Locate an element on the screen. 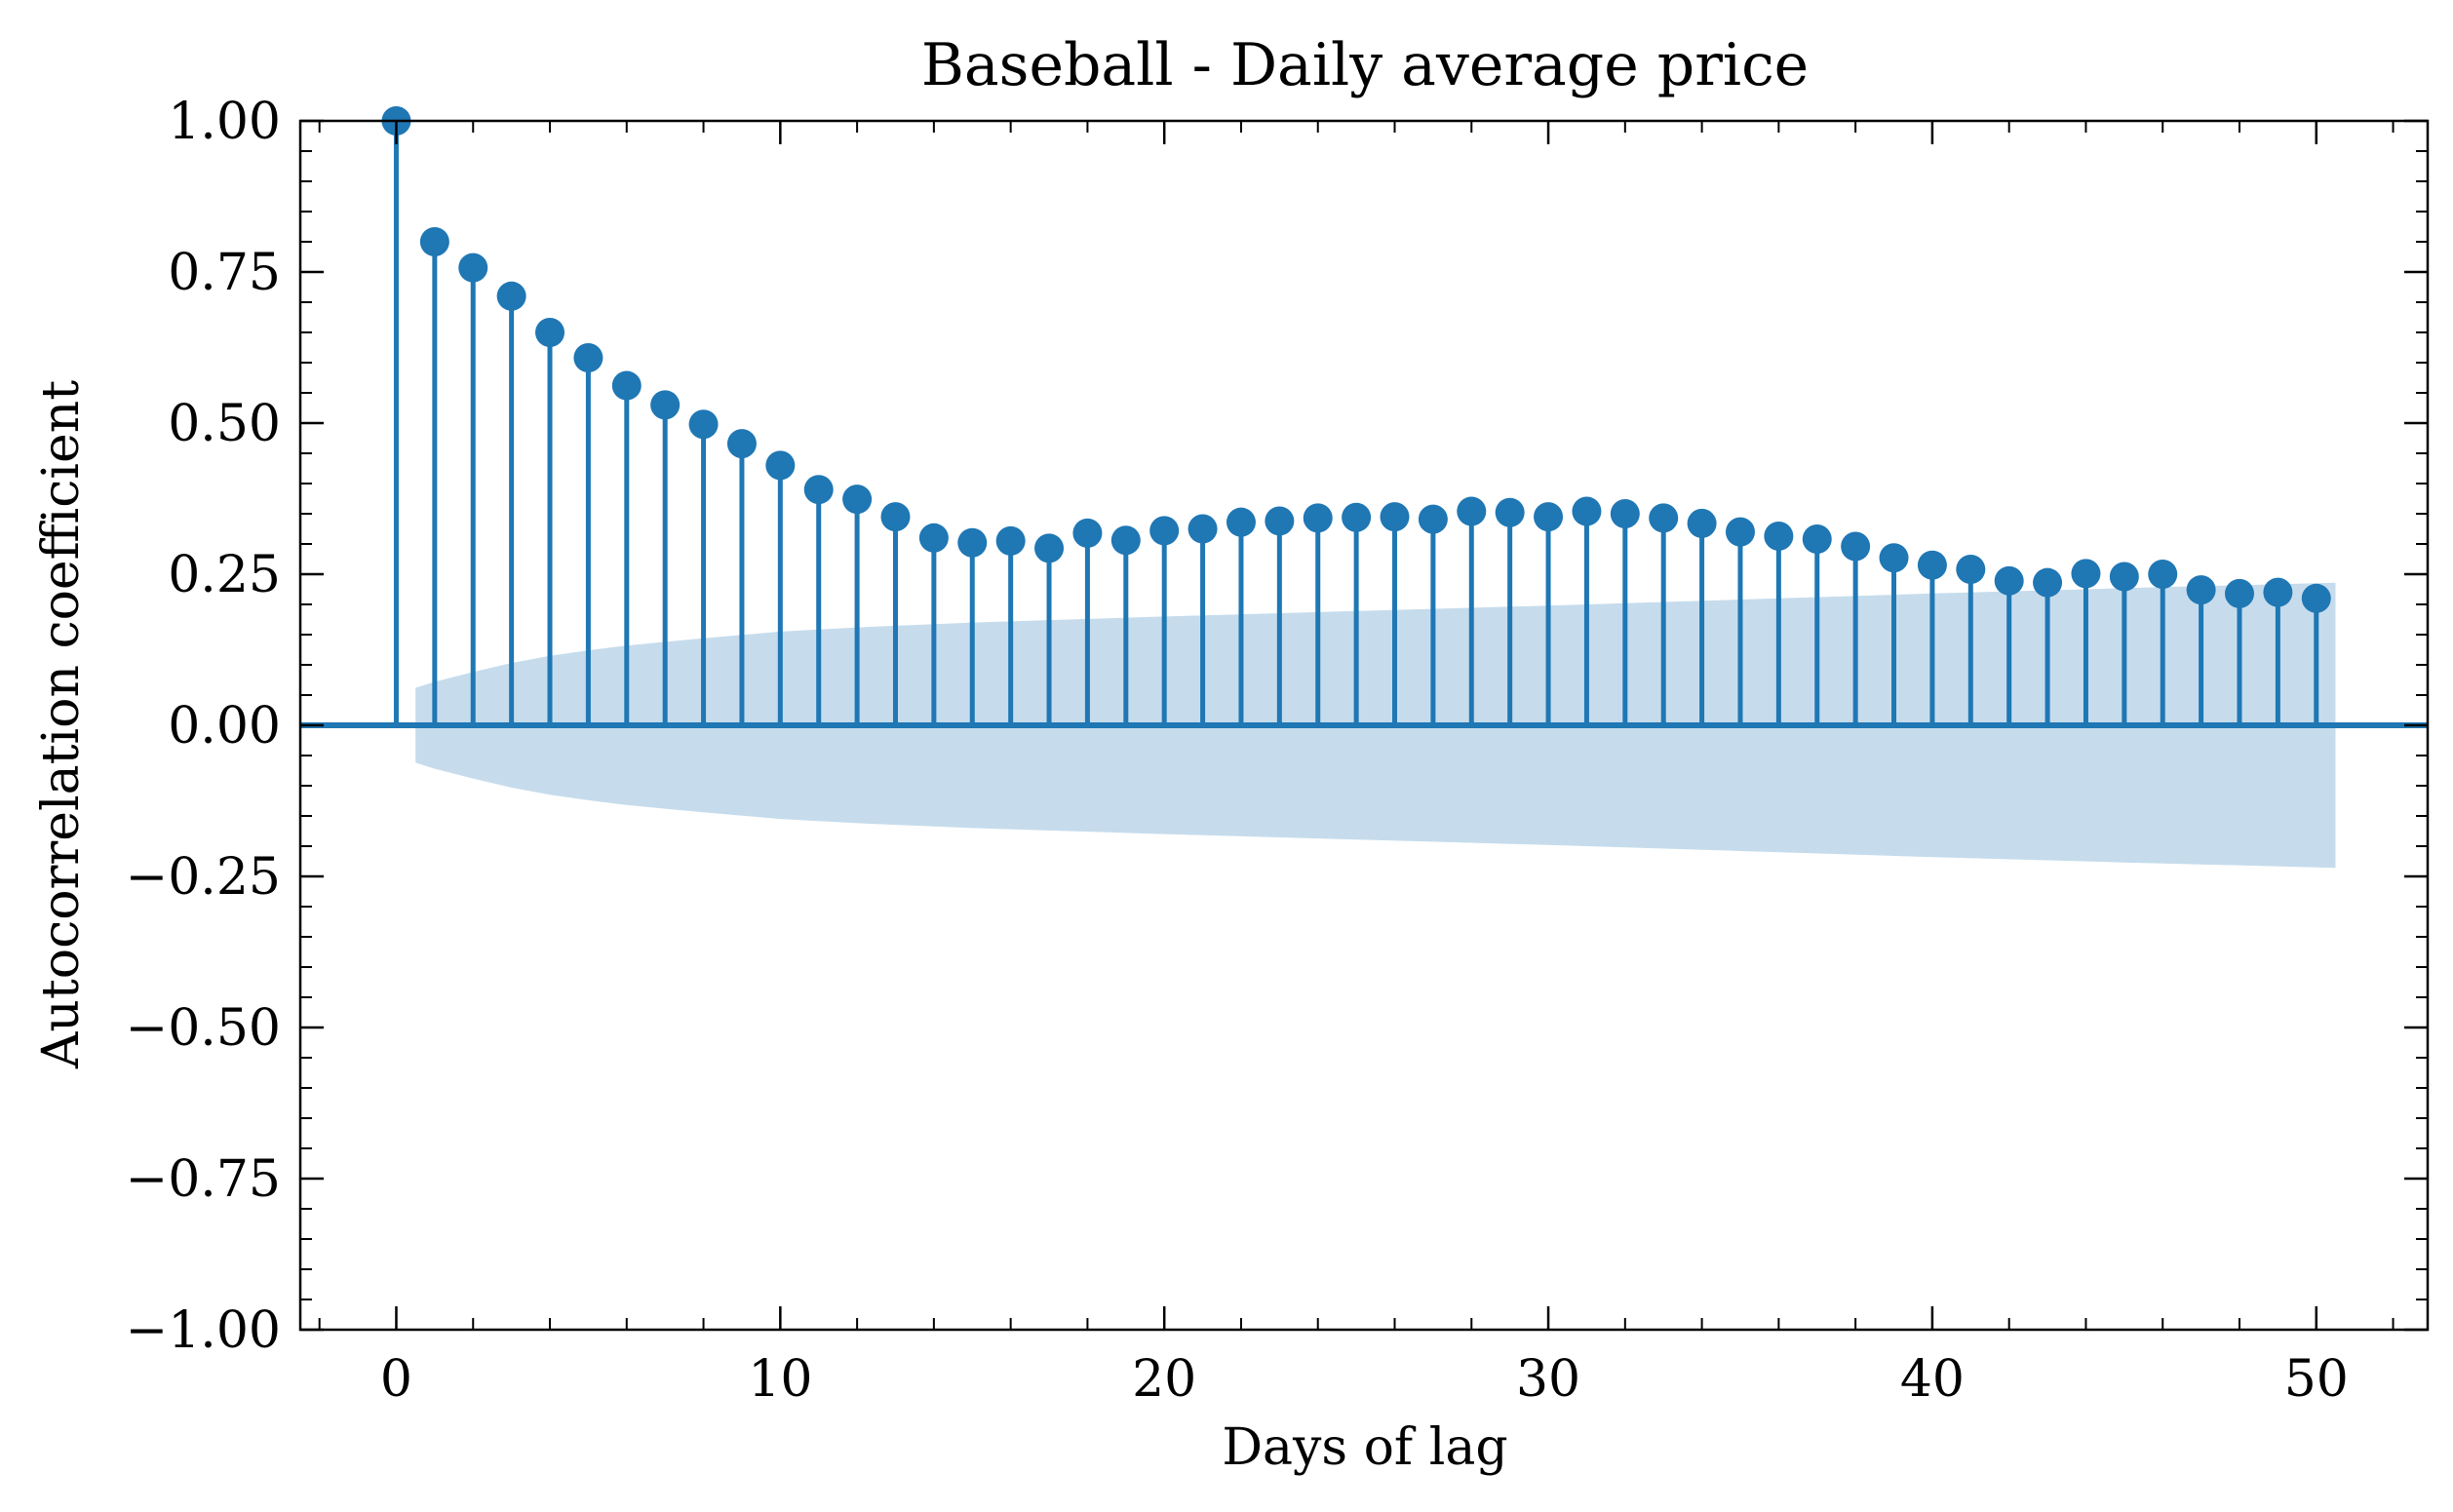 The height and width of the screenshot is (1512, 2453). chart-title: Baseball - Daily average price is located at coordinates (1365, 65).